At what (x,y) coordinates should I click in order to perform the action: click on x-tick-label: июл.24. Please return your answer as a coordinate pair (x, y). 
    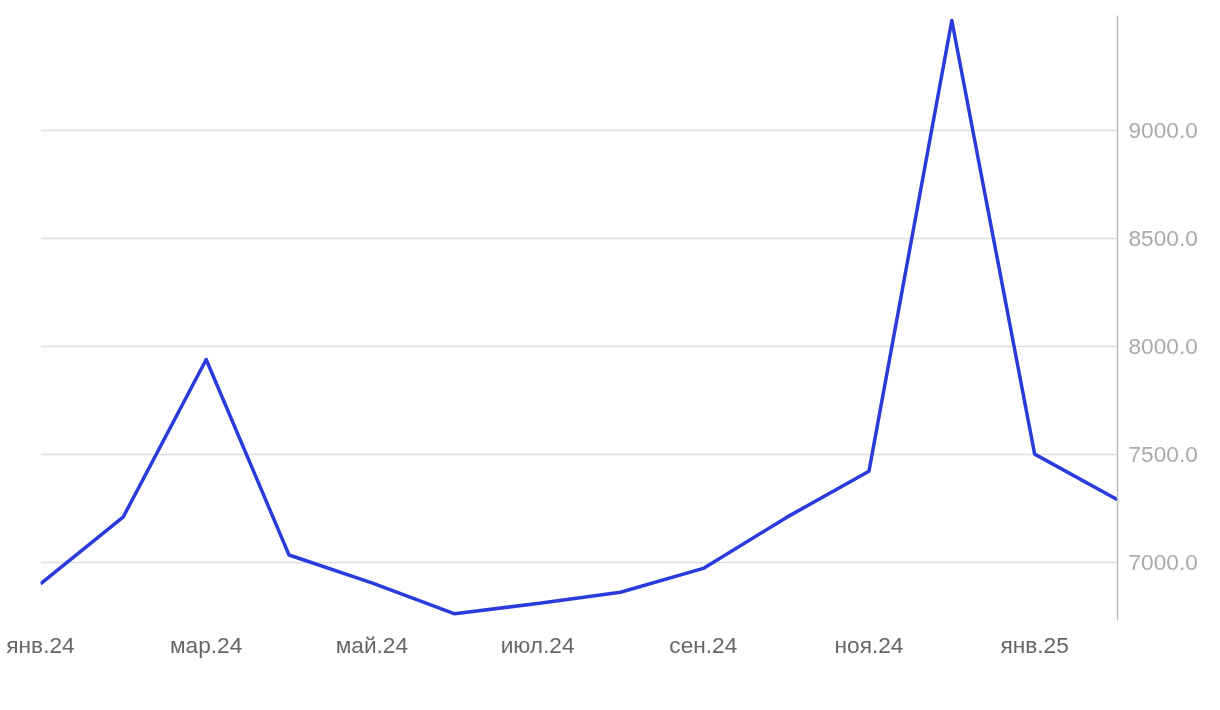
    Looking at the image, I should click on (537, 644).